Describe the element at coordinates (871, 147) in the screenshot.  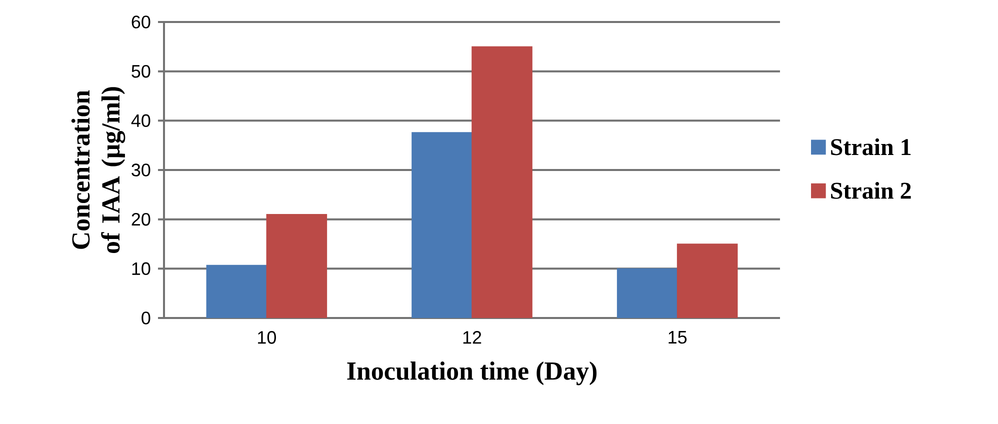
I see `legend-label: Strain 1` at that location.